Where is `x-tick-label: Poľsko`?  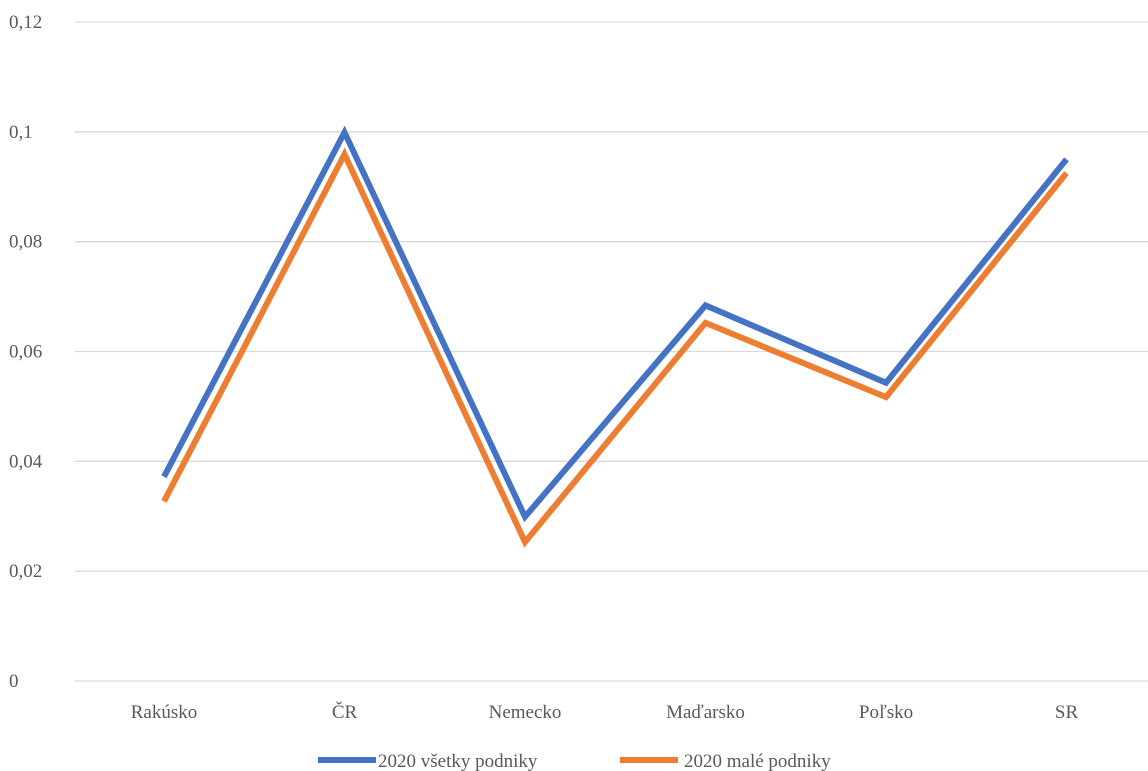 x-tick-label: Poľsko is located at coordinates (886, 712).